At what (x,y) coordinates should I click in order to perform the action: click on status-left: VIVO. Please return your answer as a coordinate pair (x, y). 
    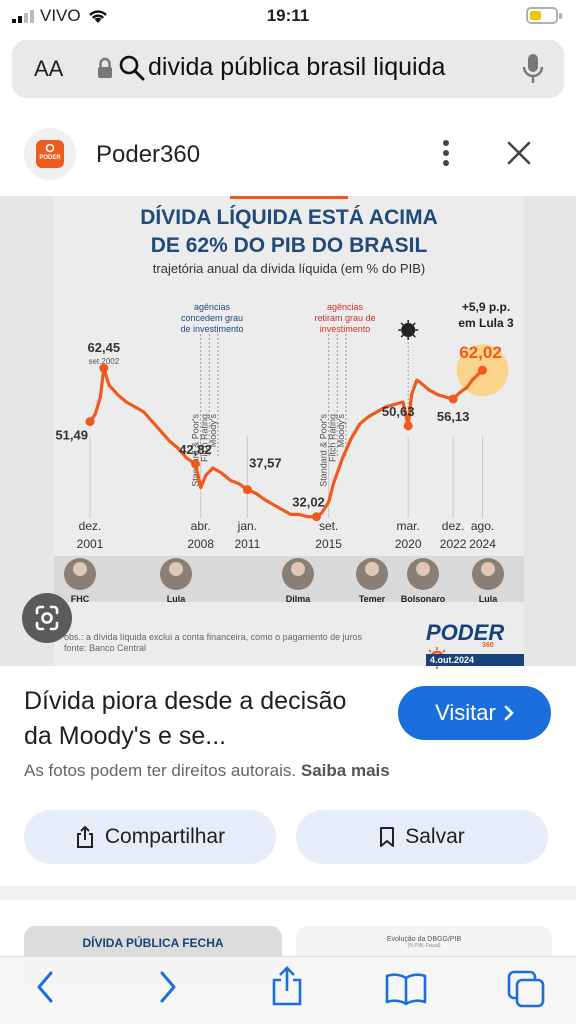
    Looking at the image, I should click on (60, 16).